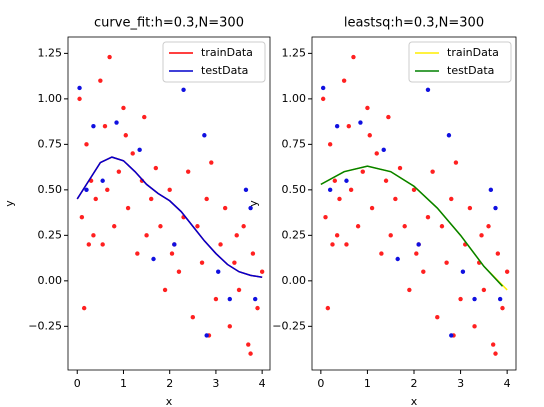  What do you see at coordinates (169, 383) in the screenshot?
I see `x-tick-label: 2` at bounding box center [169, 383].